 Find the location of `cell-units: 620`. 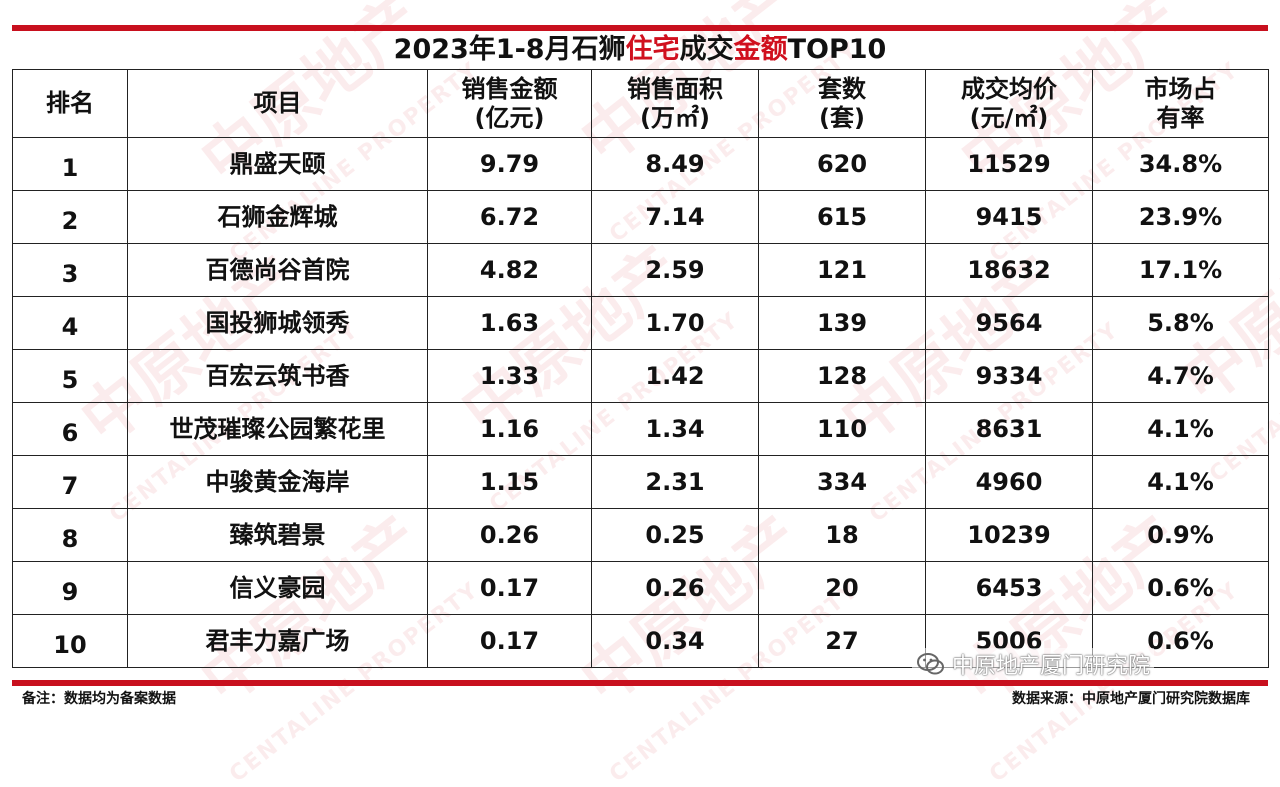

cell-units: 620 is located at coordinates (842, 164).